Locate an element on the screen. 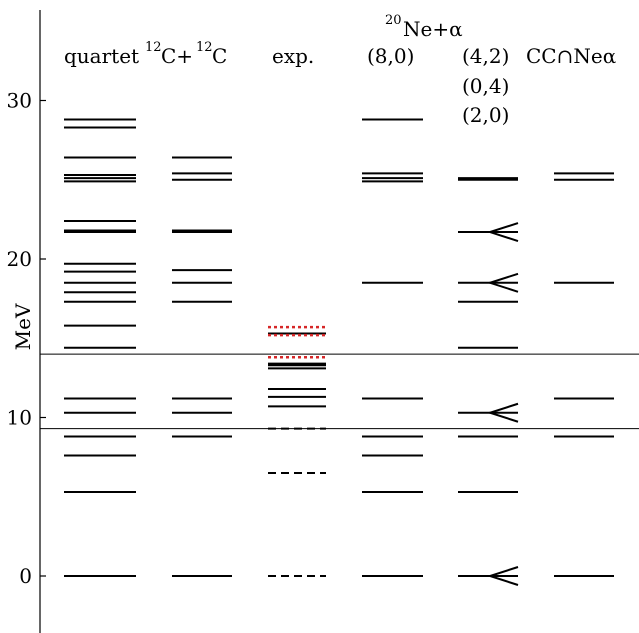  y-tick-label: 0 is located at coordinates (25, 576).